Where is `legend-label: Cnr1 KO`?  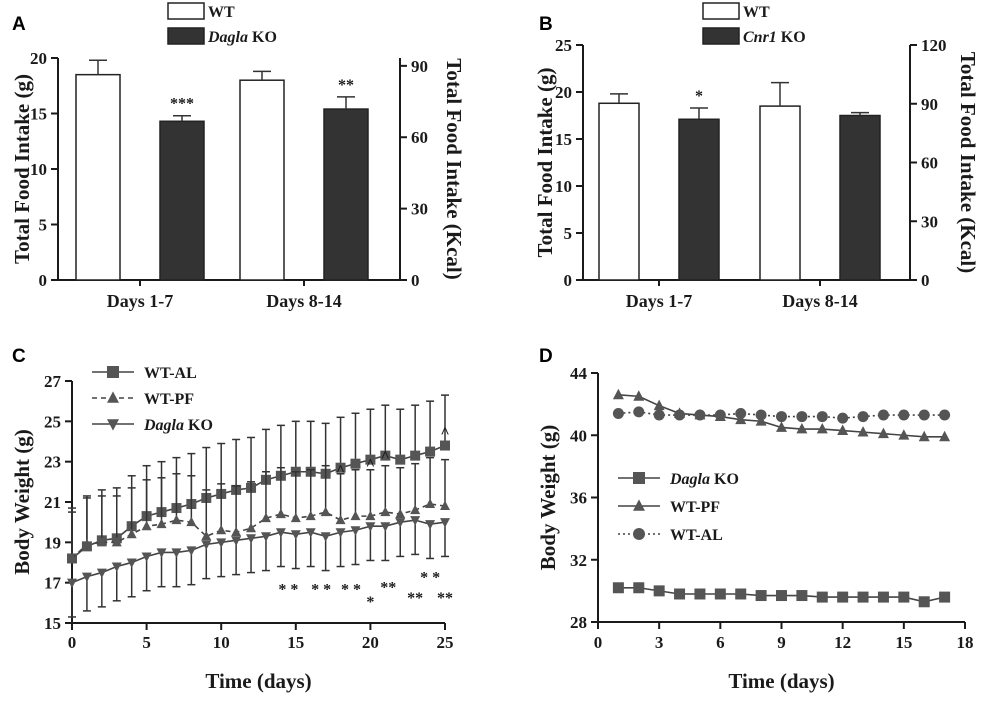
legend-label: Cnr1 KO is located at coordinates (774, 37).